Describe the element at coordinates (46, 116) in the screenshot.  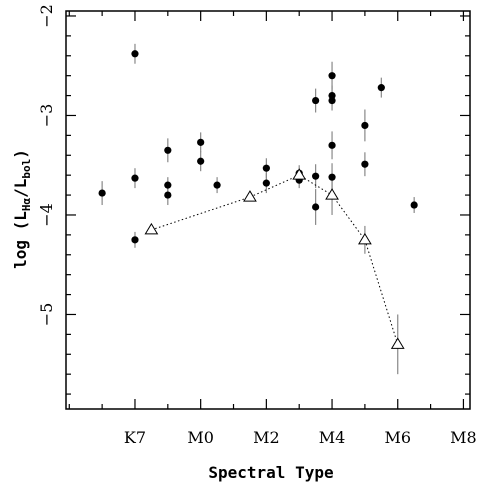
I see `y-tick-label: −3` at that location.